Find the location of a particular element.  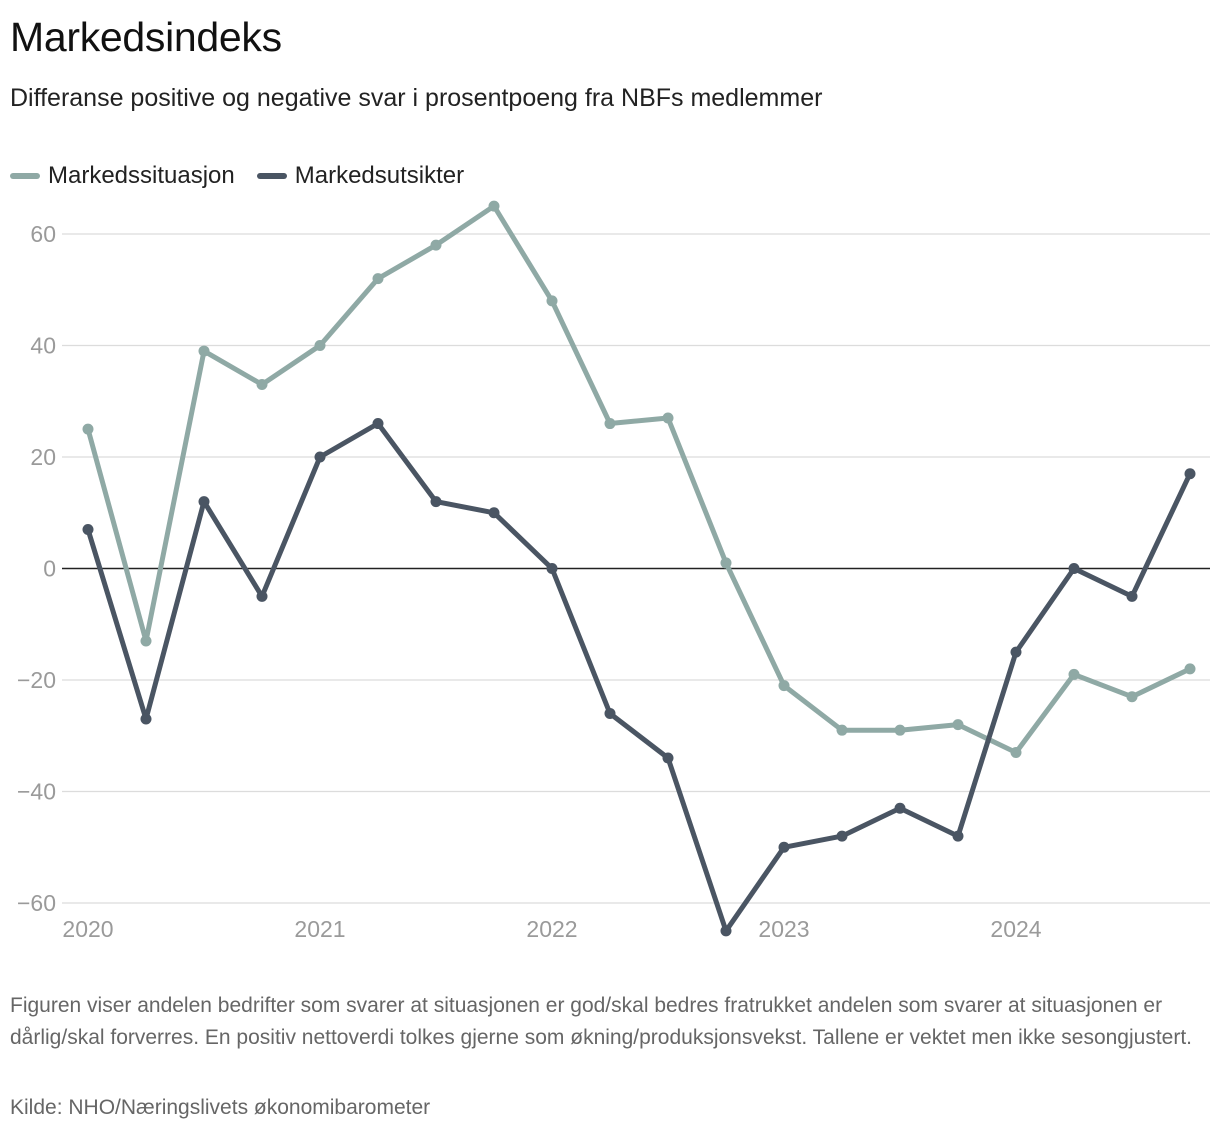

legend-swatch-markedsutsikter is located at coordinates (271, 176).